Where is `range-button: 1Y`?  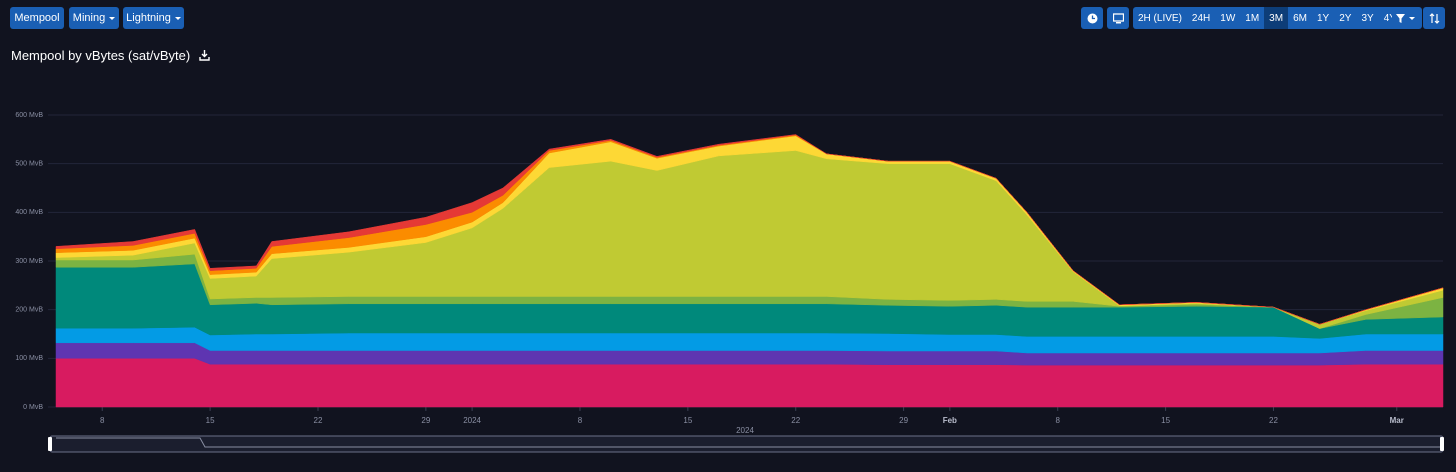
range-button: 1Y is located at coordinates (1323, 18).